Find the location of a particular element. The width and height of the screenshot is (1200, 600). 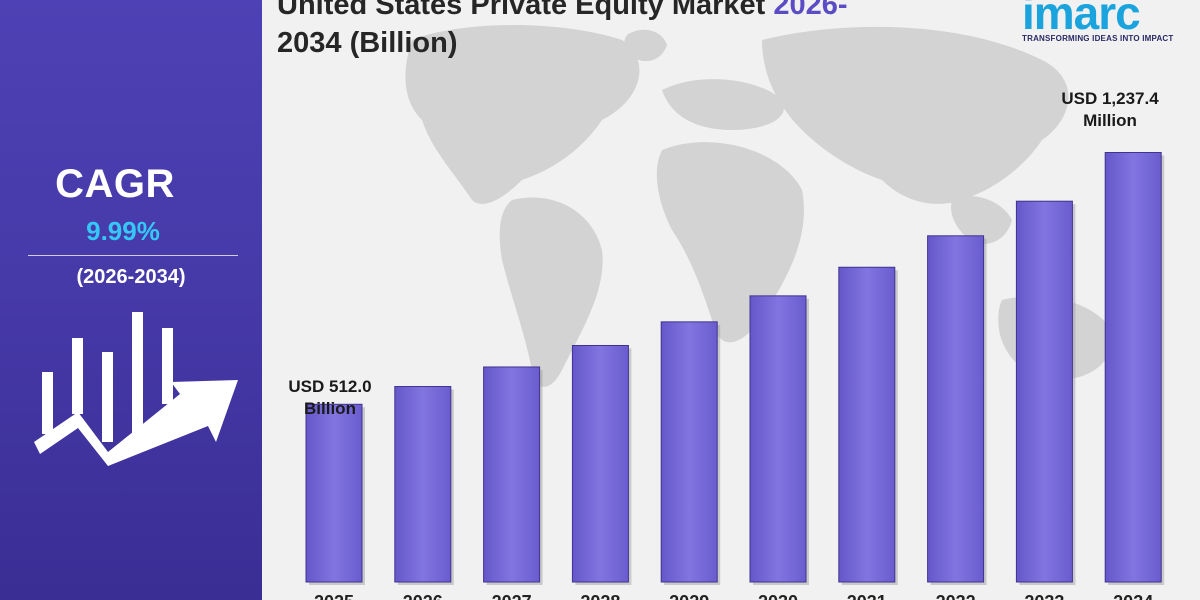

chart-title-line1: United States Private Equity Market is located at coordinates (525, 10).